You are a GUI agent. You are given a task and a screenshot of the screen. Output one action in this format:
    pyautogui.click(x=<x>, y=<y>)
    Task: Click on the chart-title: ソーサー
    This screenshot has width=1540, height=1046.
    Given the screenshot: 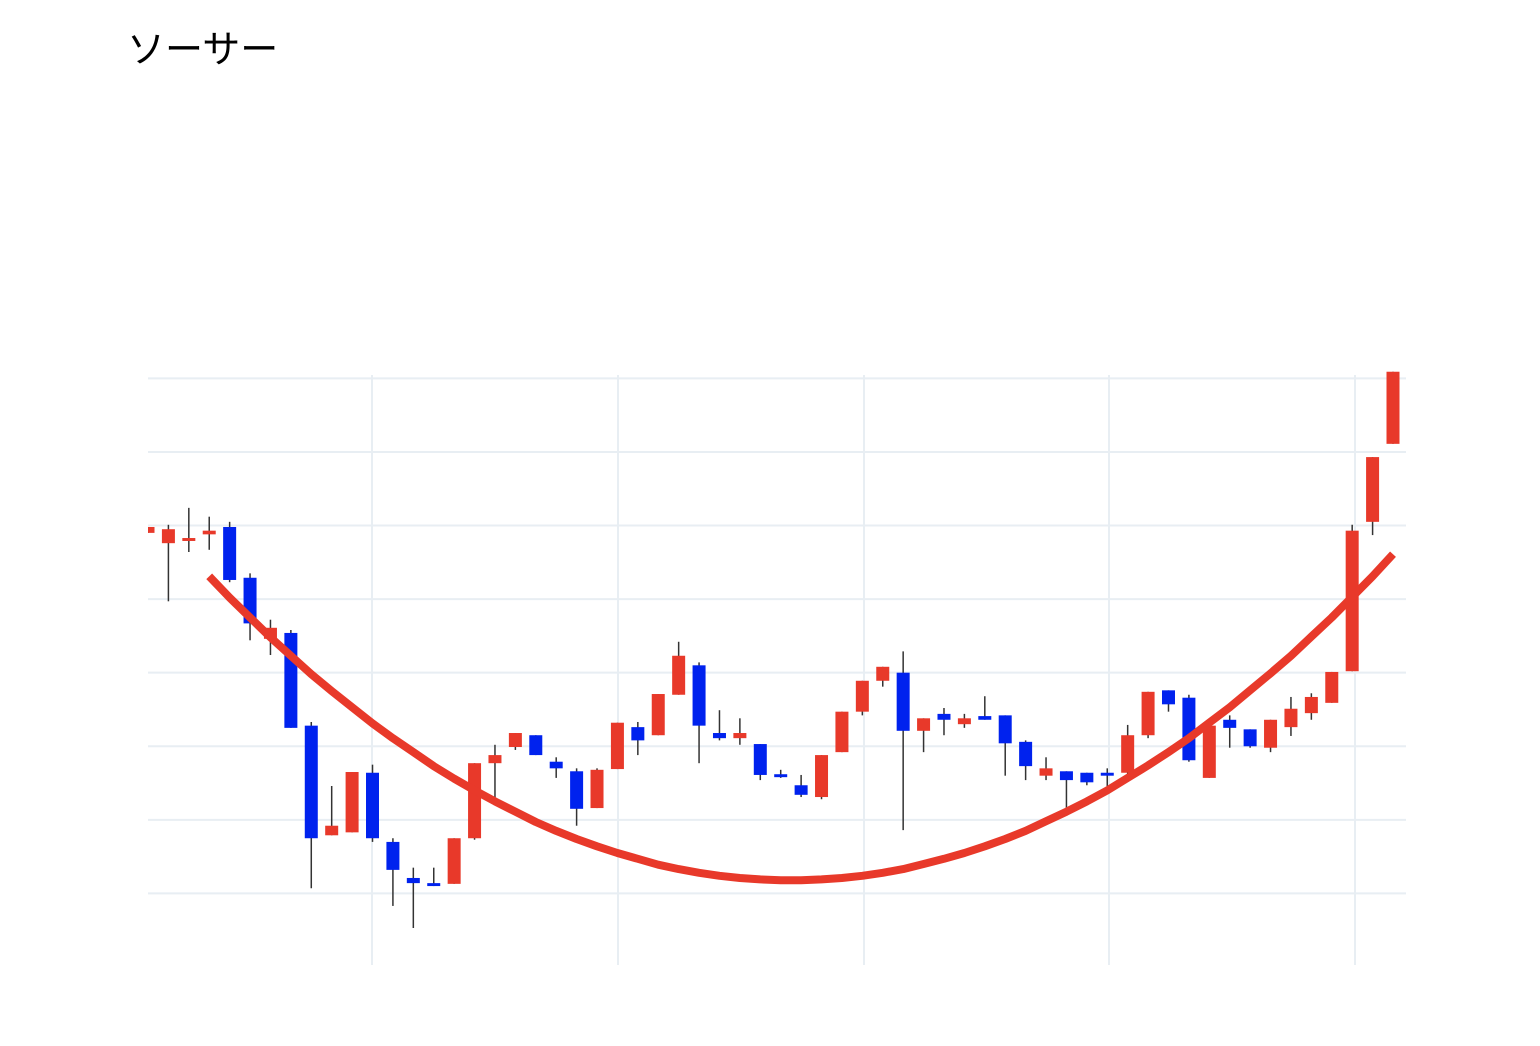 What is the action you would take?
    pyautogui.click(x=202, y=50)
    